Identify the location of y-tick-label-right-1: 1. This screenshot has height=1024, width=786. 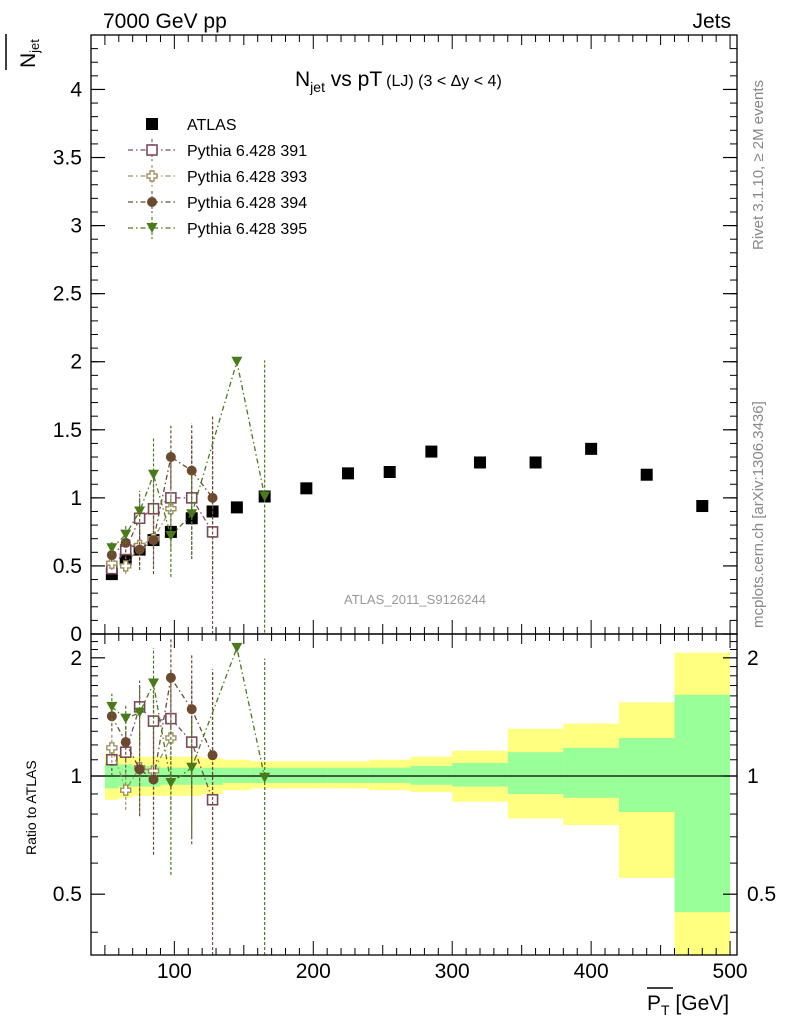
(753, 776).